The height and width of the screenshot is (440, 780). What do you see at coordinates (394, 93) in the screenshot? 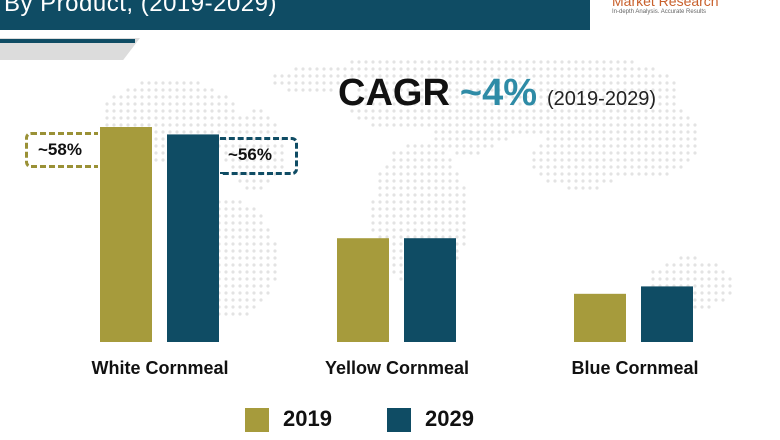
I see `cagr-label: CAGR` at bounding box center [394, 93].